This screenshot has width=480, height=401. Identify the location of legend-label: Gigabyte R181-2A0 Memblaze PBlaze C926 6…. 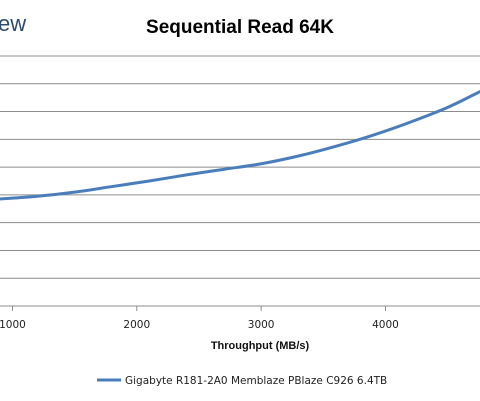
(256, 381).